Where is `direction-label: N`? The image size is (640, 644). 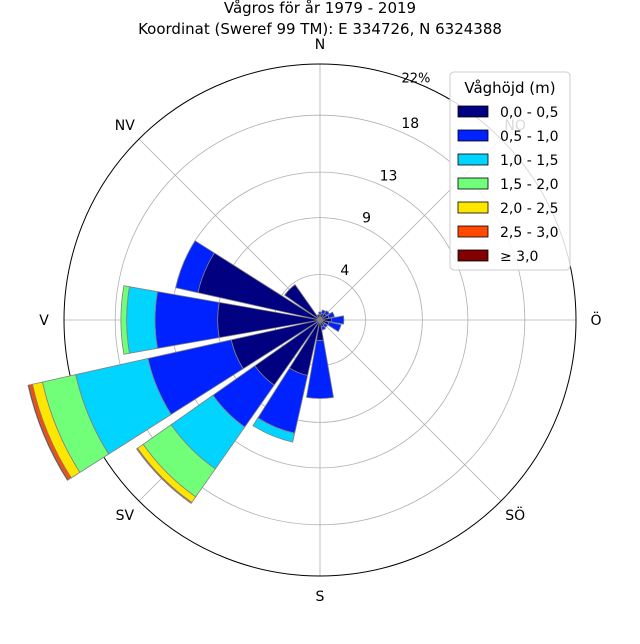 direction-label: N is located at coordinates (320, 45).